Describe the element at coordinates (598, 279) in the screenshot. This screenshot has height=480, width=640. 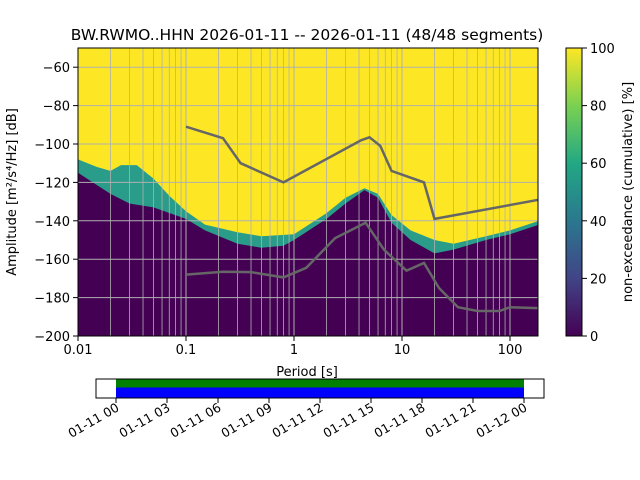
I see `colorbar-tick-label: 20` at that location.